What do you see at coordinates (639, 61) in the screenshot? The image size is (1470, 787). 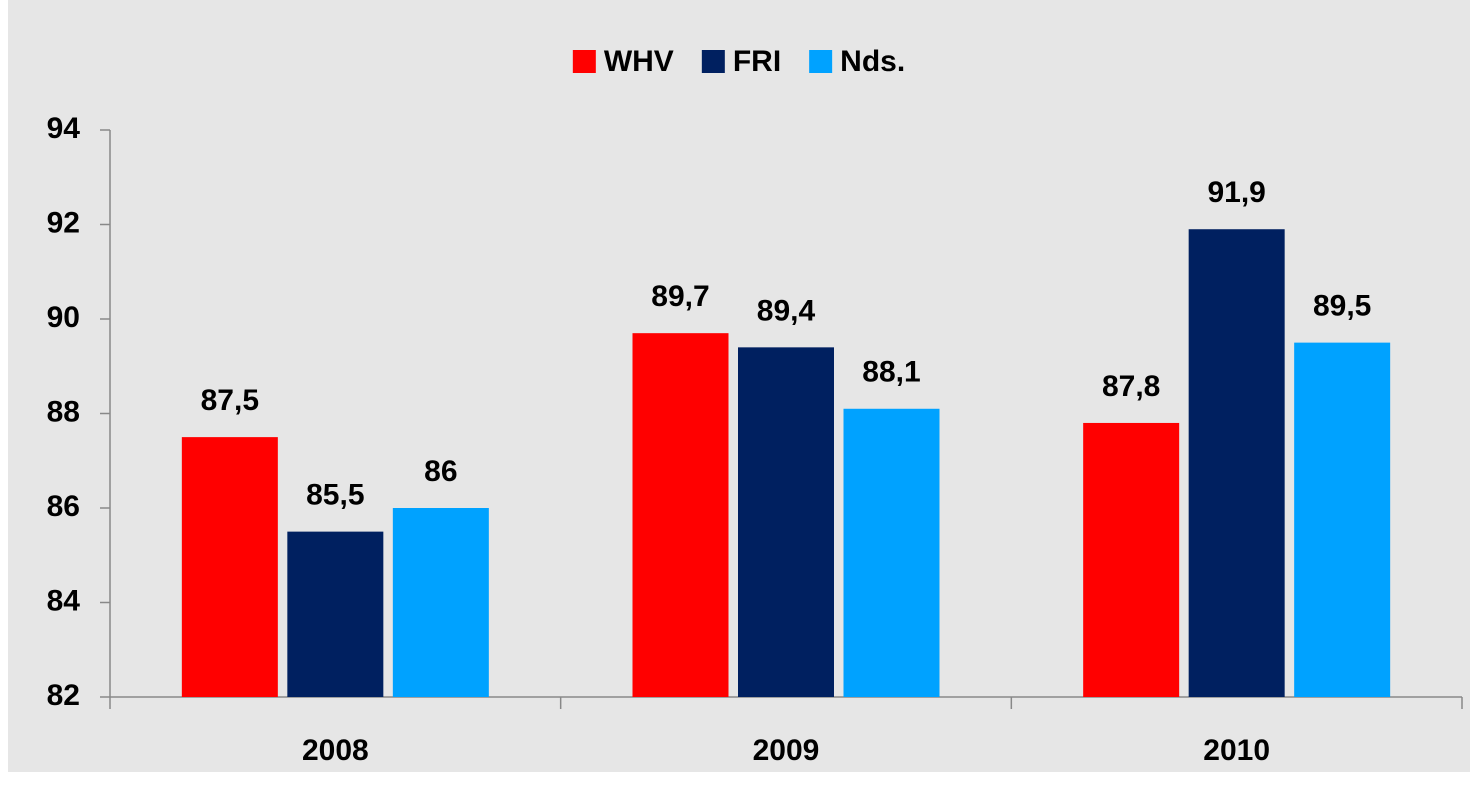 I see `legend-label: WHV` at bounding box center [639, 61].